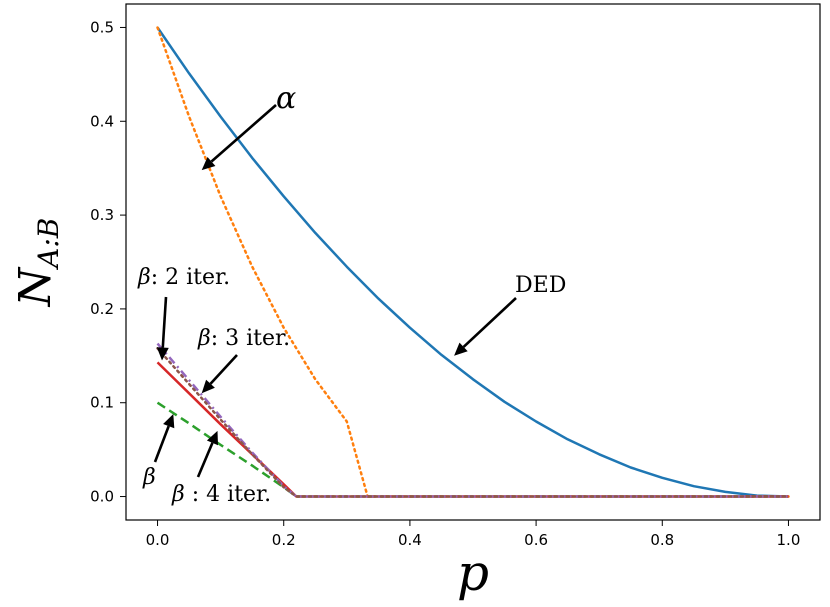  I want to click on x-axis-label: p, so click(473, 573).